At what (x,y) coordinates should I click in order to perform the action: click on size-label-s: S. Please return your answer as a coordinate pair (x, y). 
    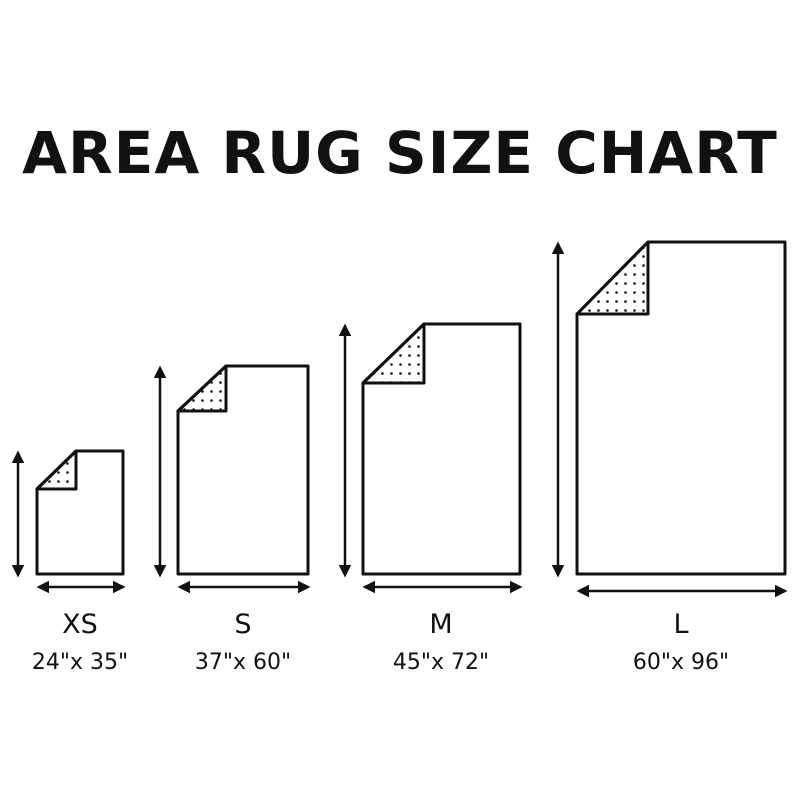
    Looking at the image, I should click on (243, 624).